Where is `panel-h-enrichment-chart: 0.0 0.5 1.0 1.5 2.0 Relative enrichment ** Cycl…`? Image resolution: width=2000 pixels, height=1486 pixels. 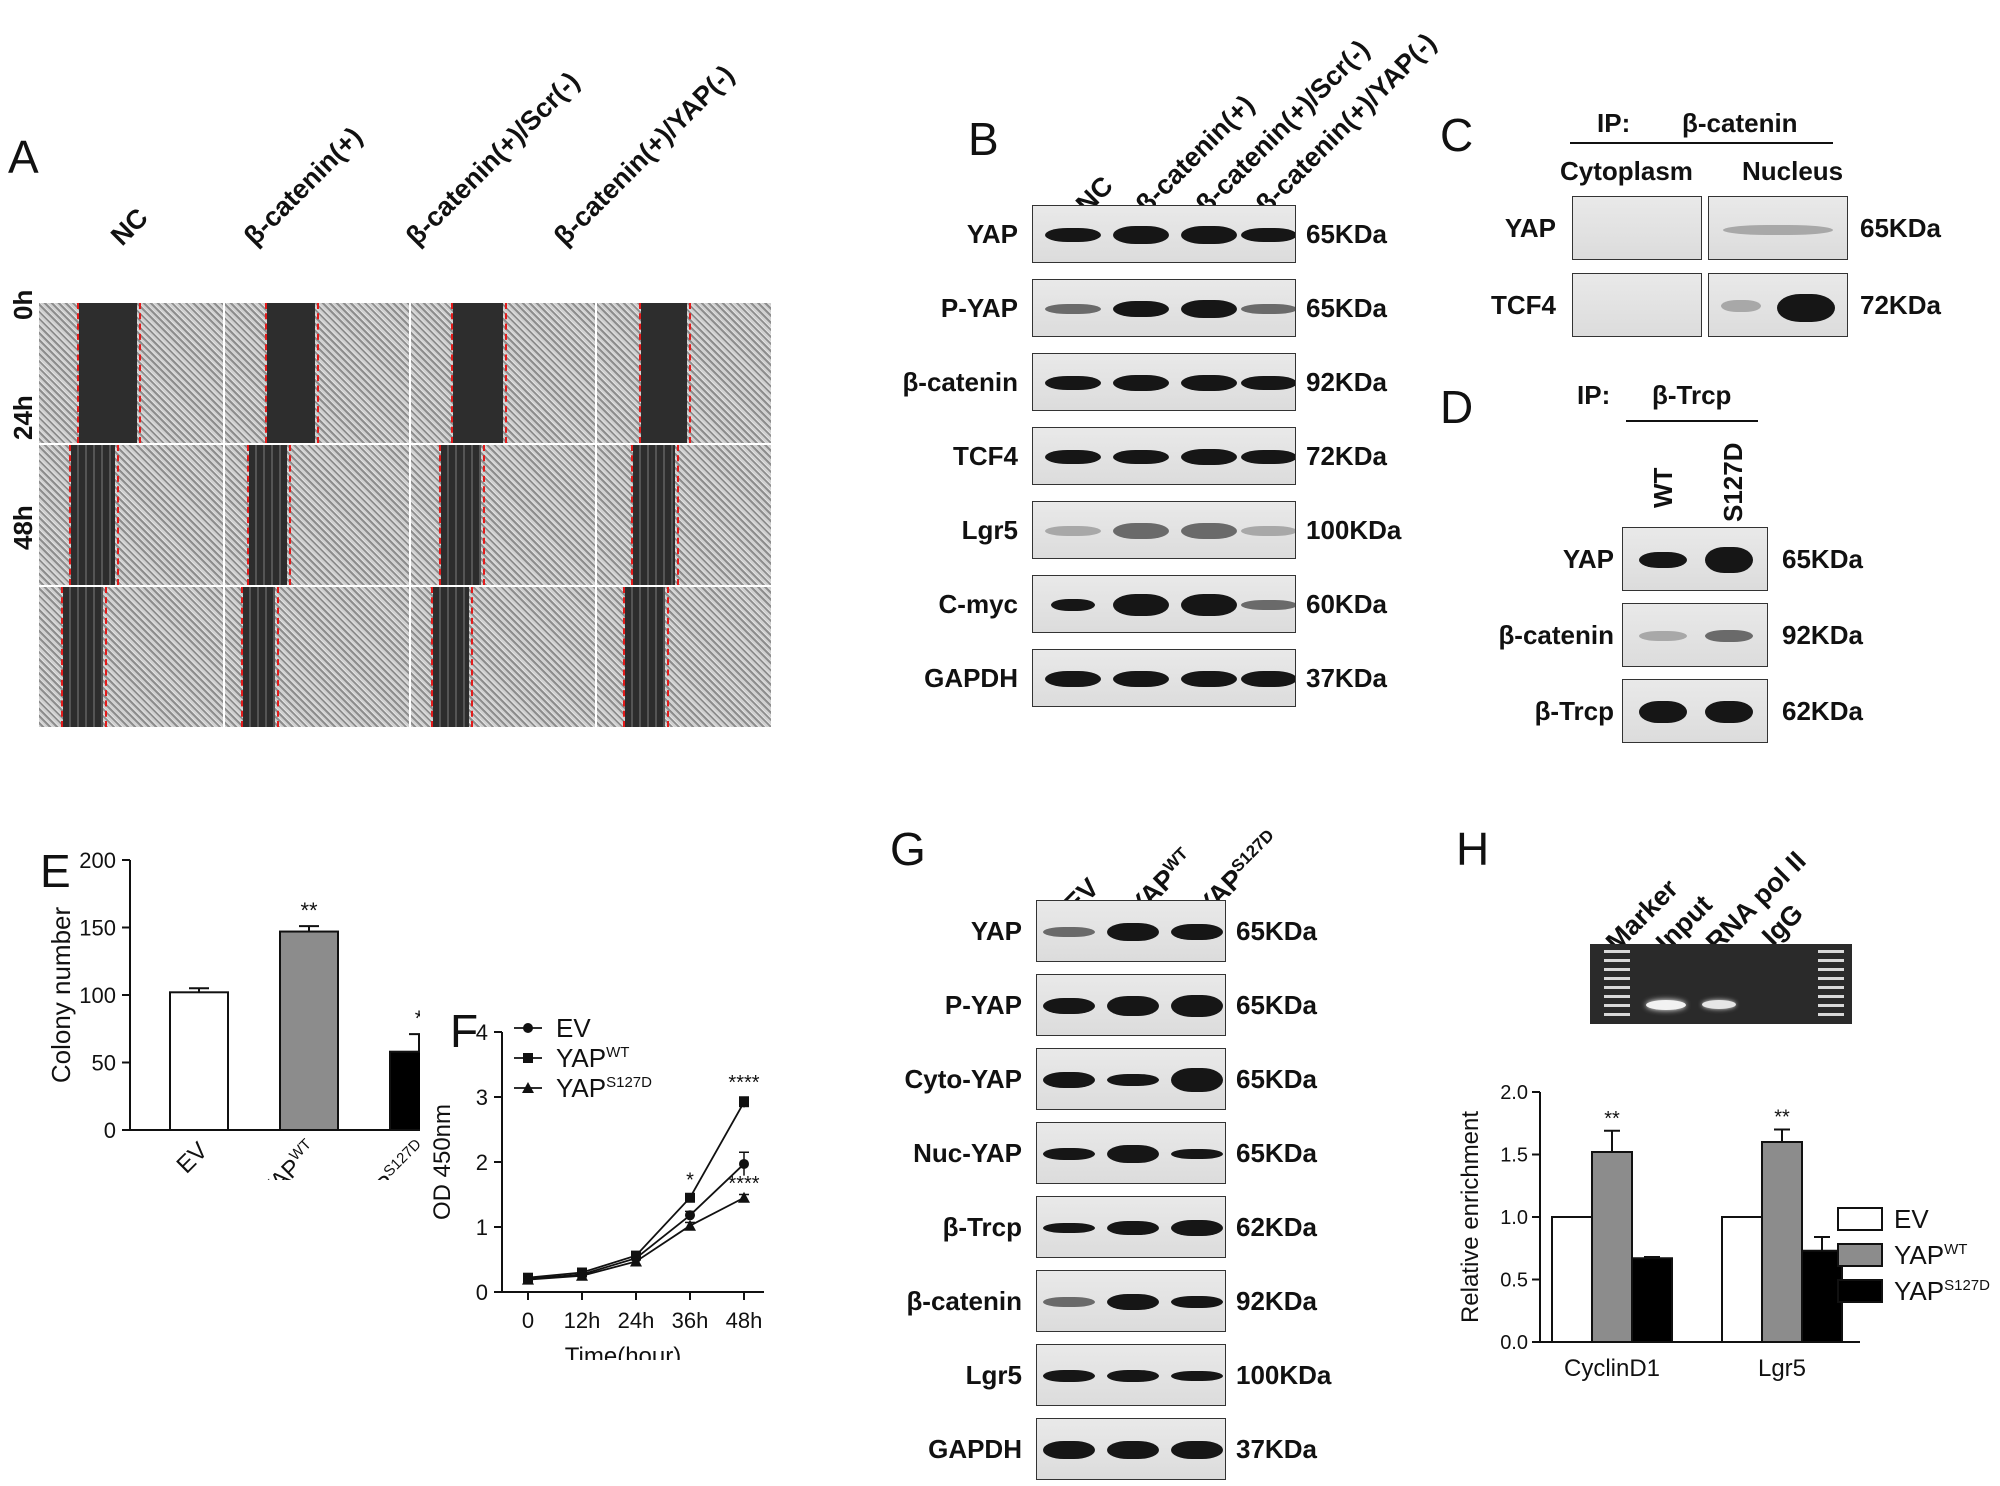
panel-h-enrichment-chart: 0.0 0.5 1.0 1.5 2.0 Relative enrichment ** Cycl… is located at coordinates (1723, 1232).